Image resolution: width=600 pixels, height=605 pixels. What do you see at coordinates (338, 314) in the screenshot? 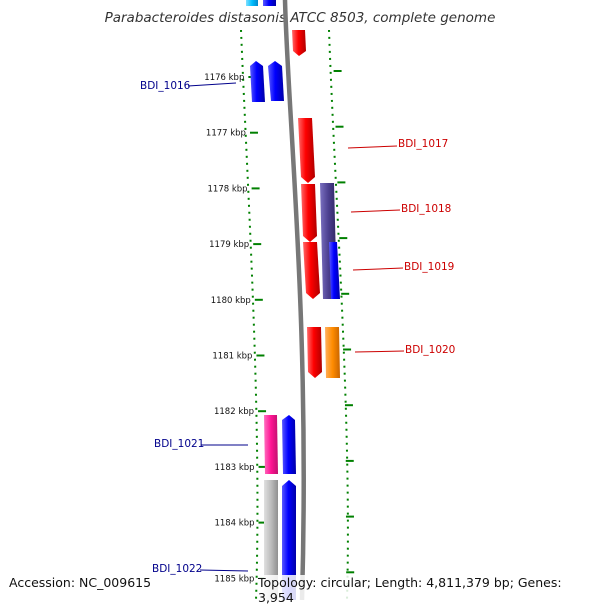
I see `outer-guide-ring` at bounding box center [338, 314].